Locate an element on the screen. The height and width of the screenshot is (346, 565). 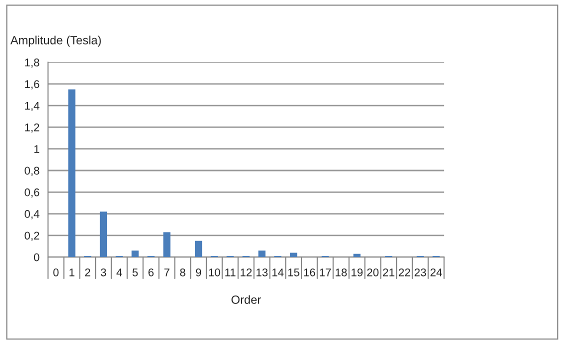
x-tick-label: 14 is located at coordinates (278, 272).